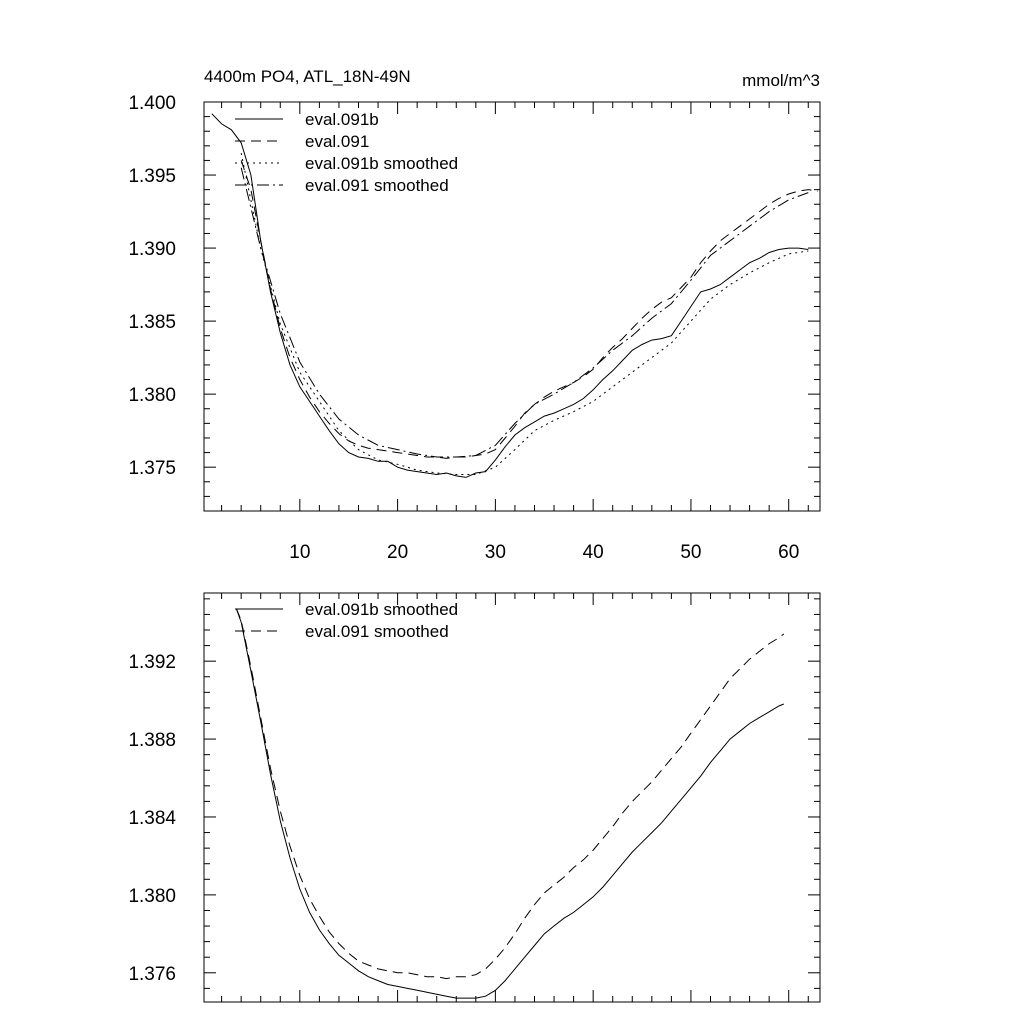  What do you see at coordinates (152, 740) in the screenshot?
I see `y-tick-label: 1.388` at bounding box center [152, 740].